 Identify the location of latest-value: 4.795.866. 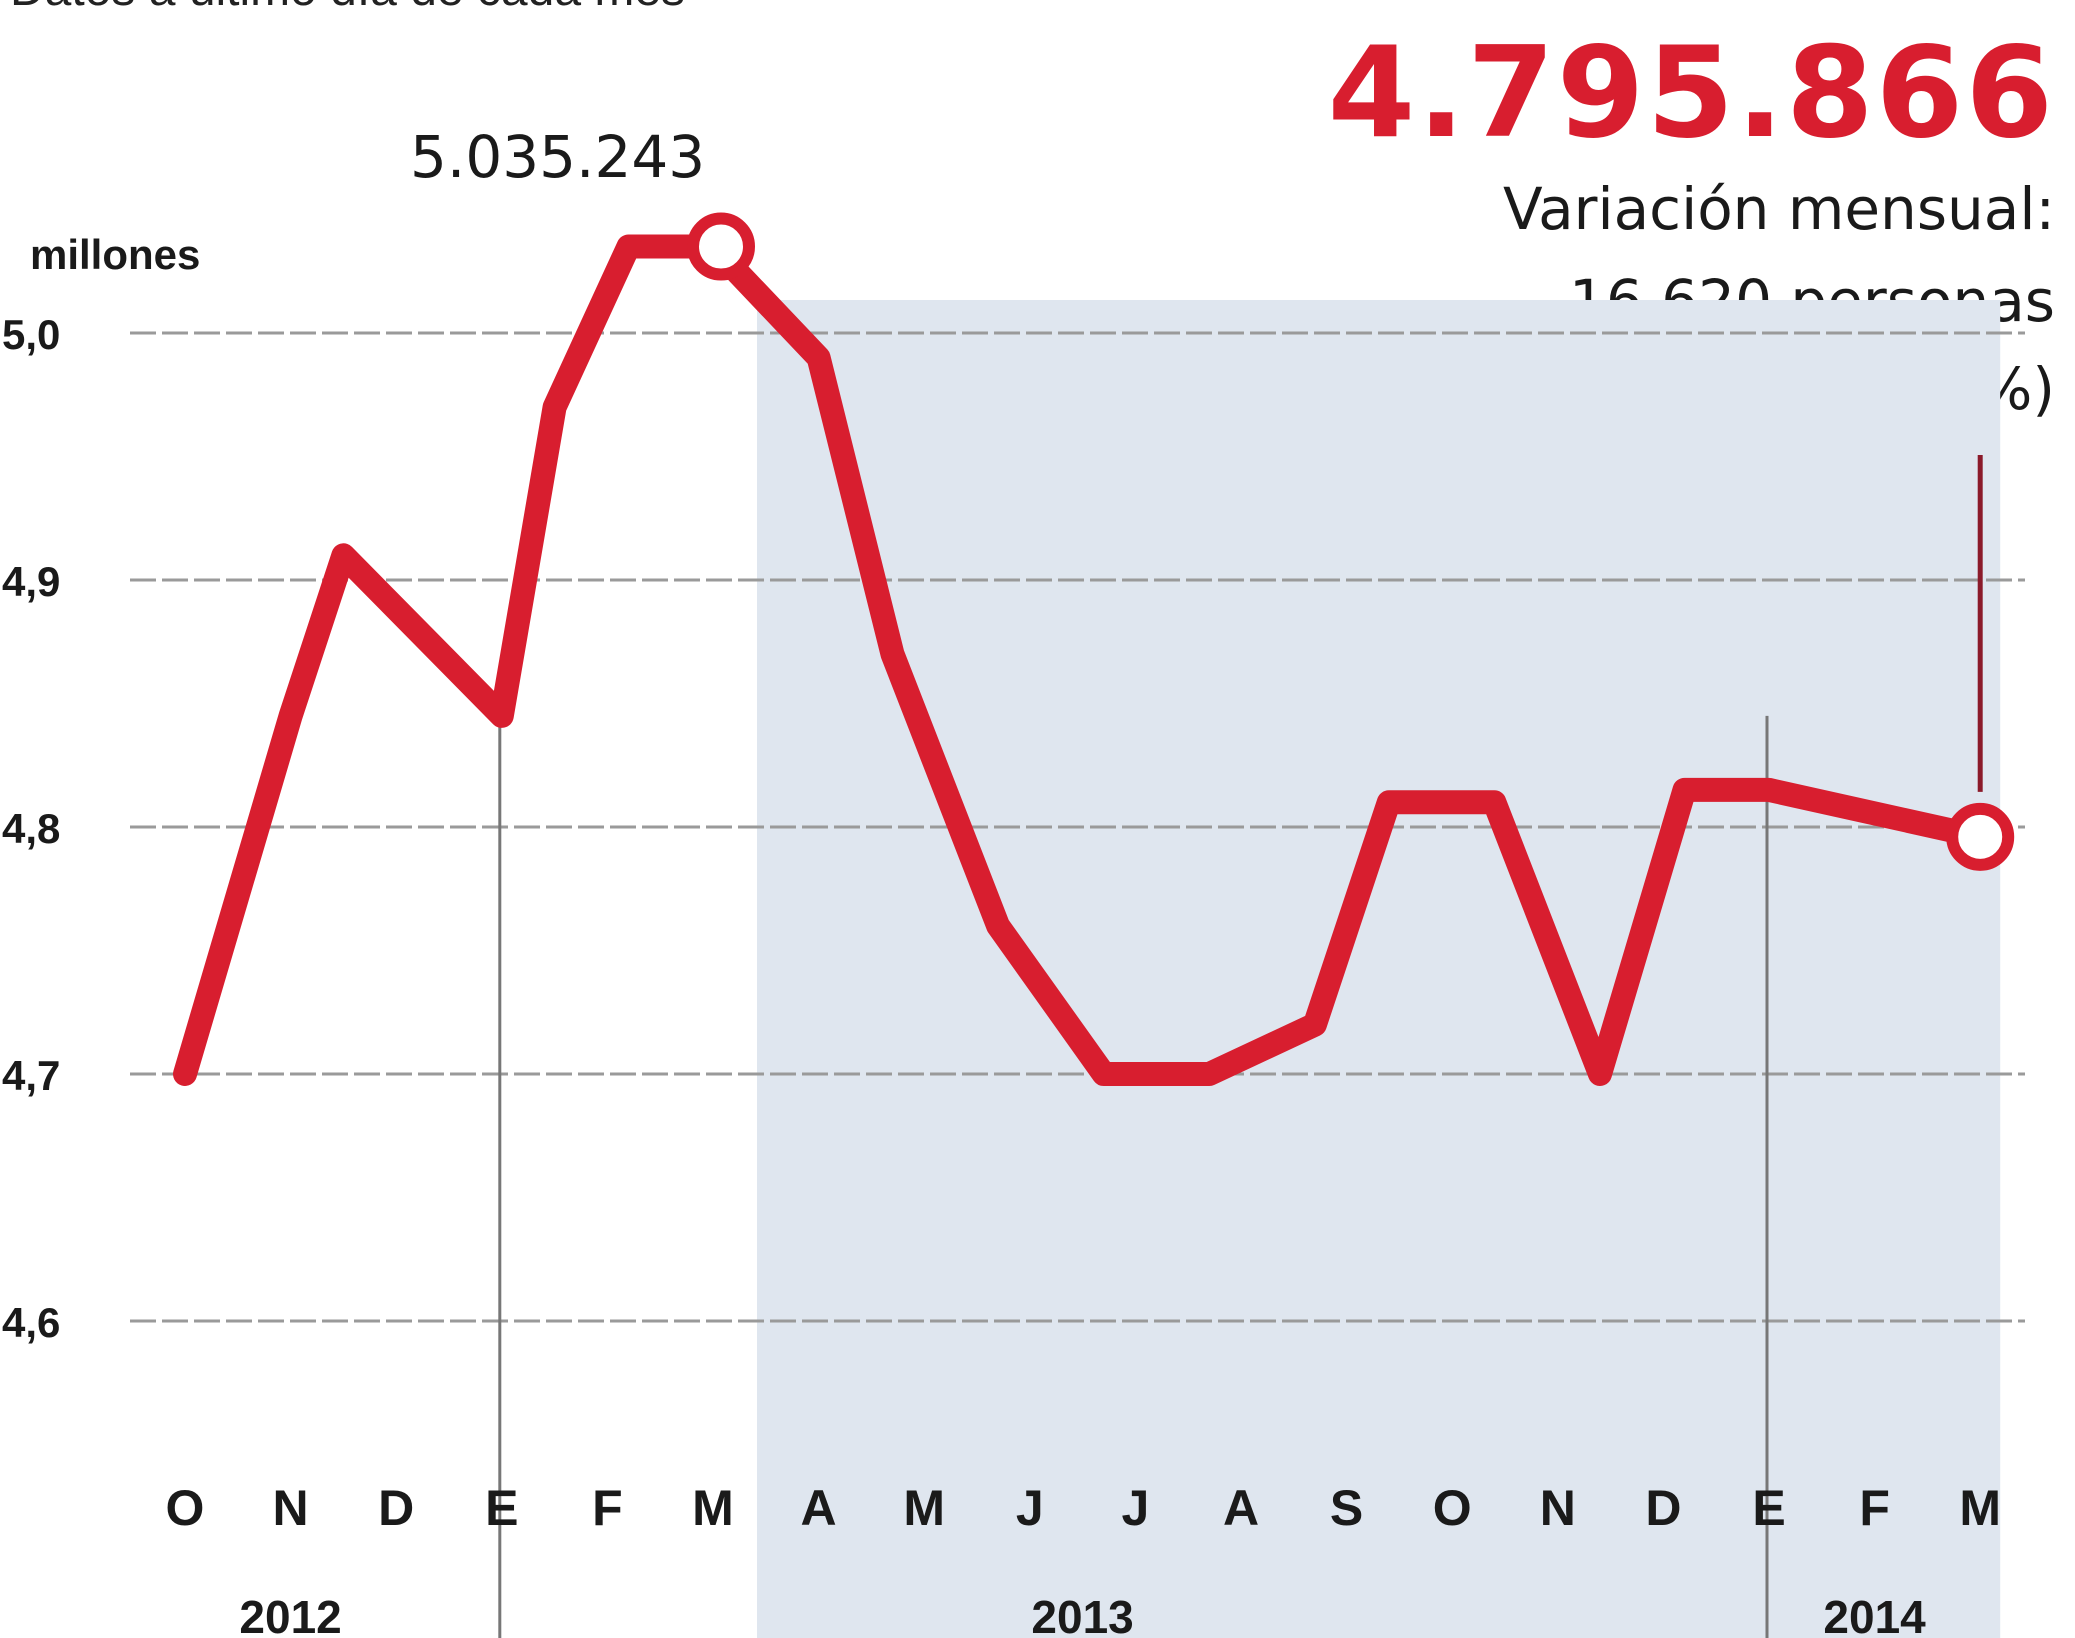
(1691, 92).